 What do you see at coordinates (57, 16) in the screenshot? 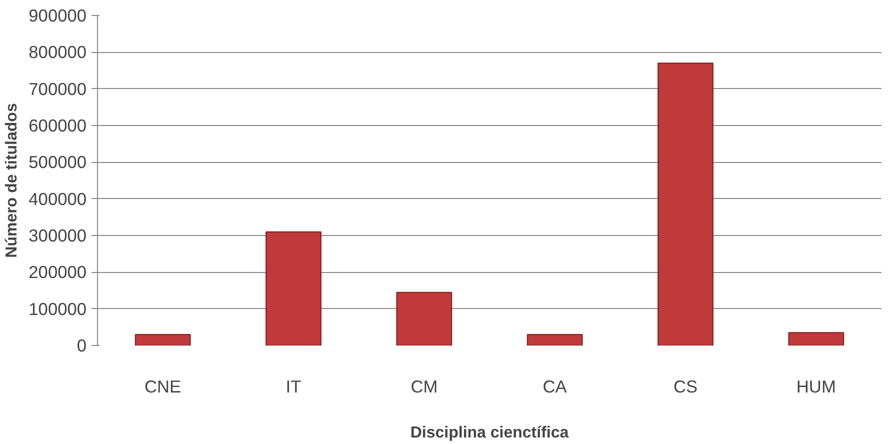
I see `y-tick-label: 900000` at bounding box center [57, 16].